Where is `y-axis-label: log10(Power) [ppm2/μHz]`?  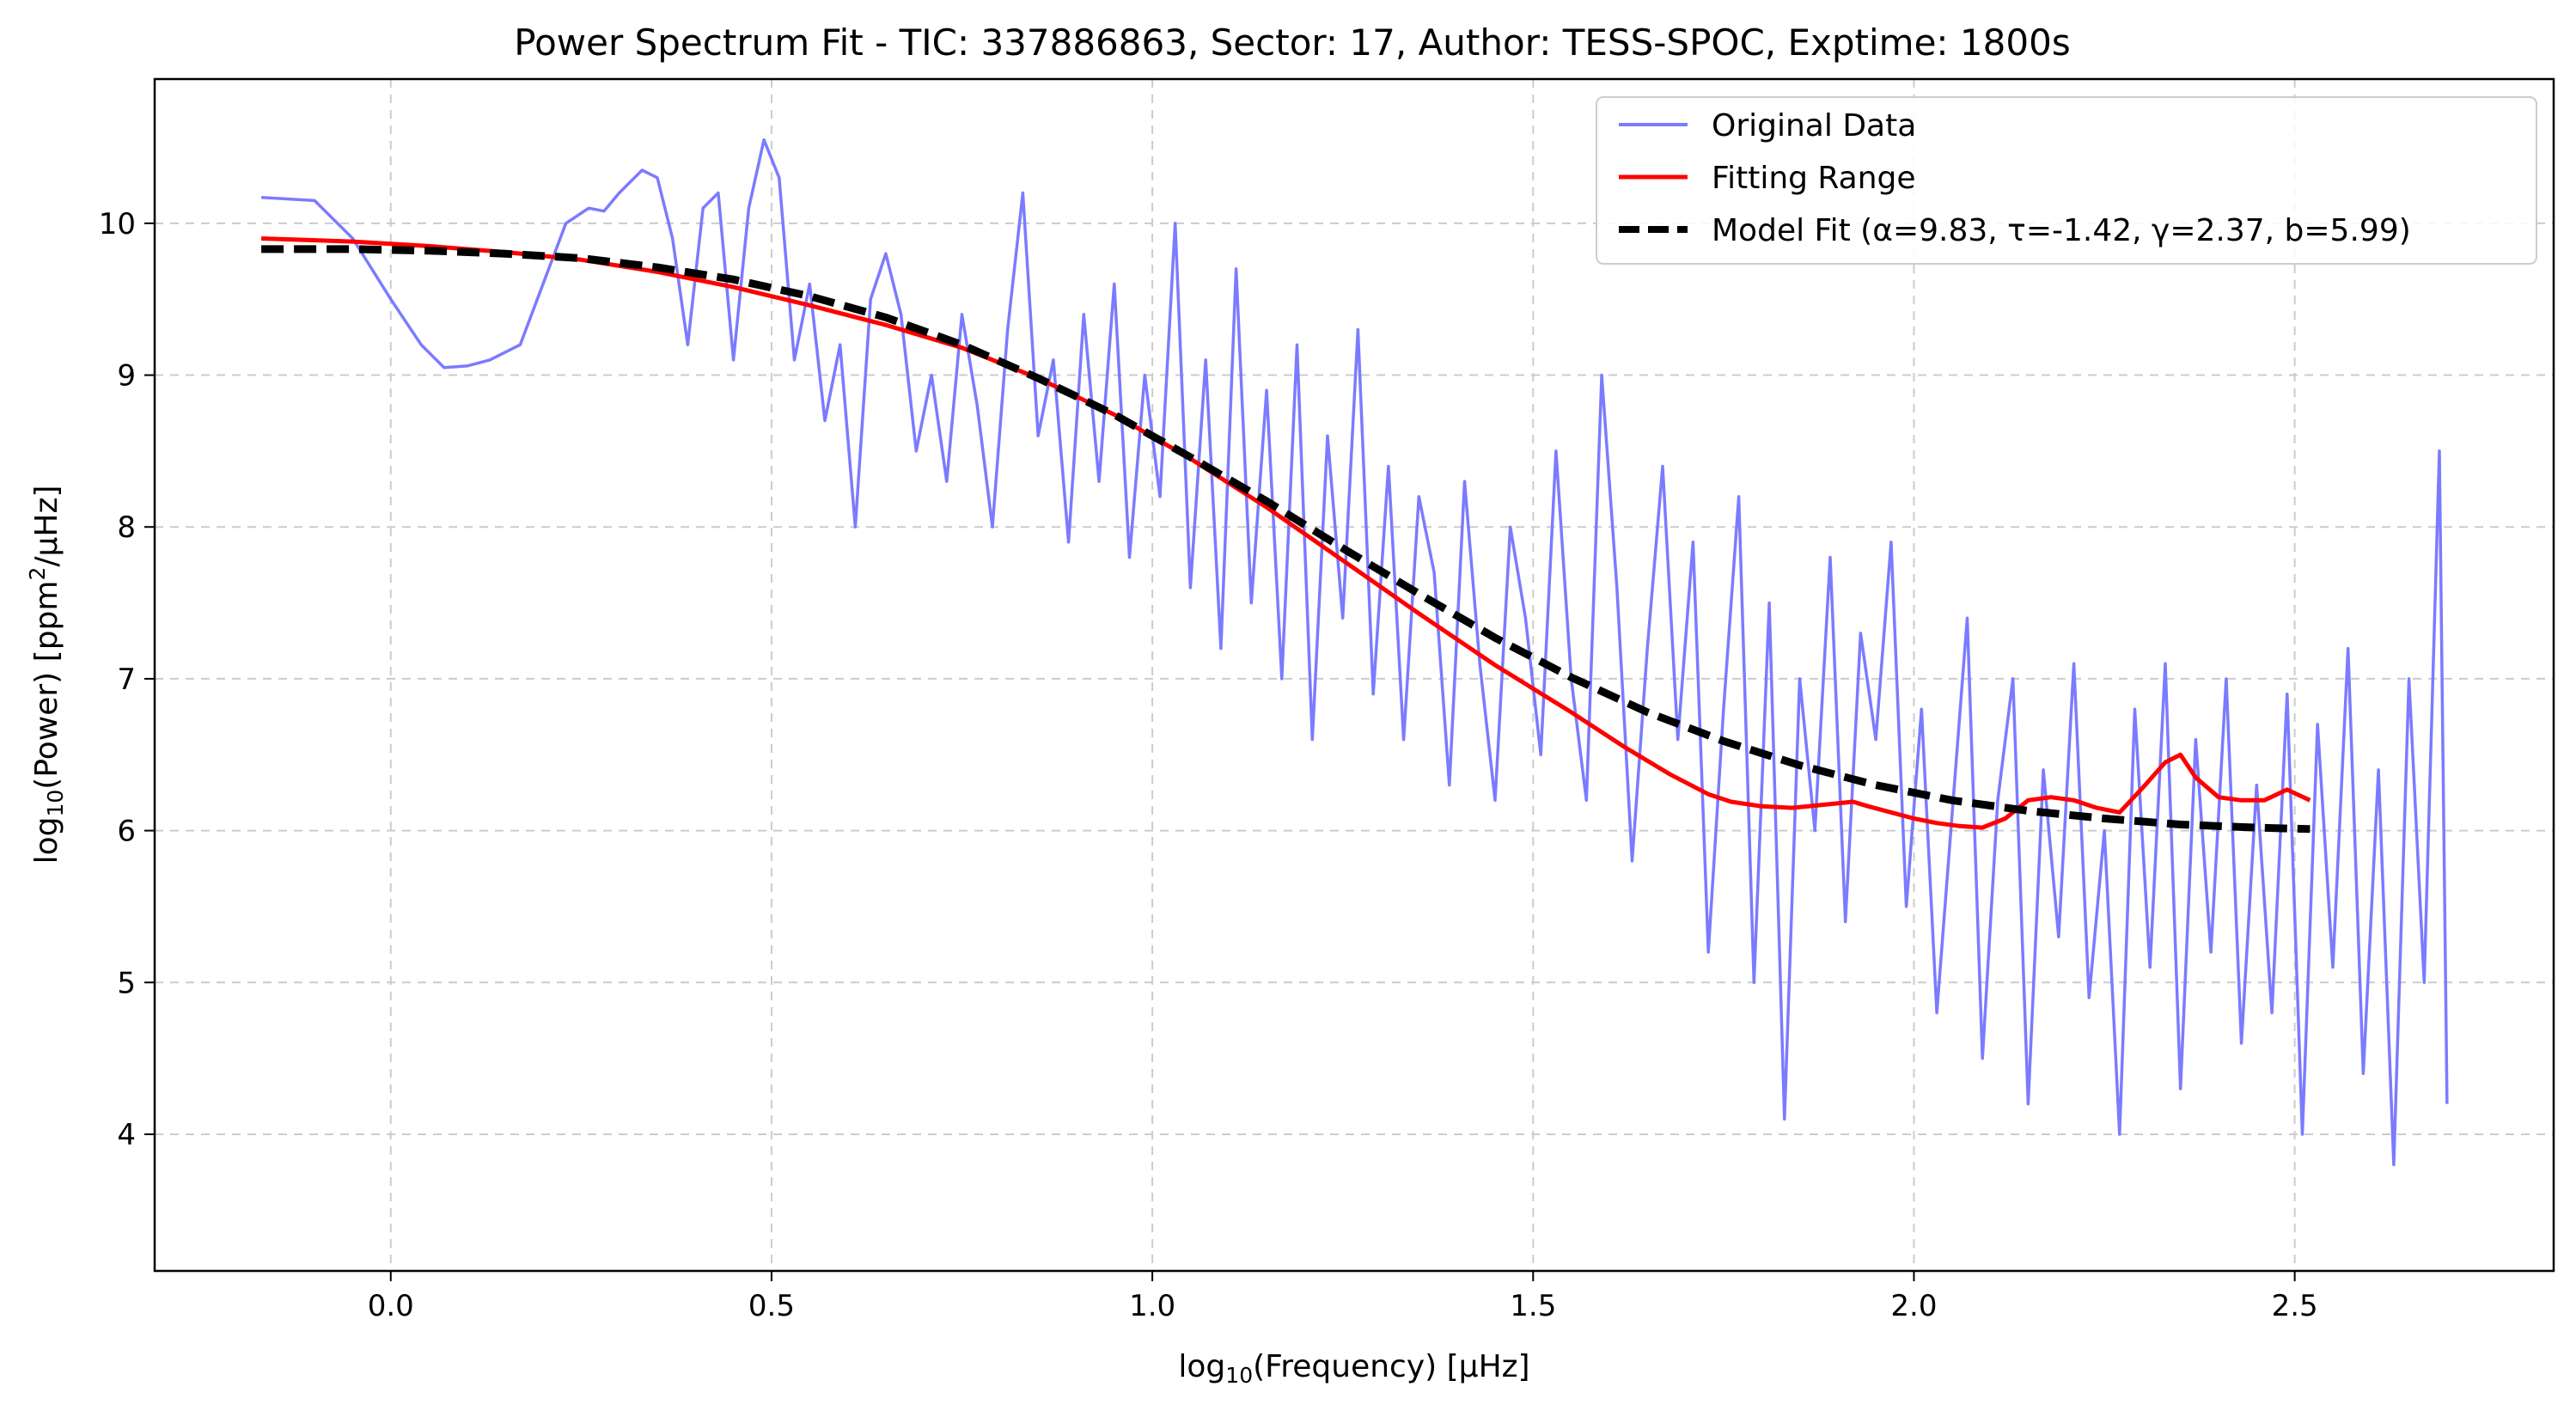 y-axis-label: log10(Power) [ppm2/μHz] is located at coordinates (46, 675).